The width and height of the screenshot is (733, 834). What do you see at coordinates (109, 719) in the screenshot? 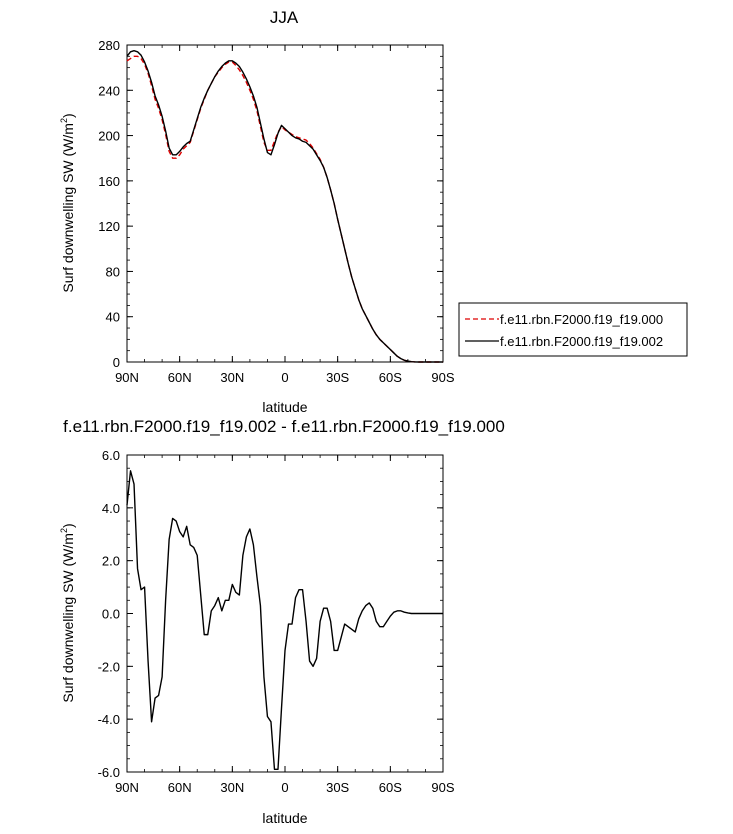
I see `bottom-y-tick-label: -4.0` at bounding box center [109, 719].